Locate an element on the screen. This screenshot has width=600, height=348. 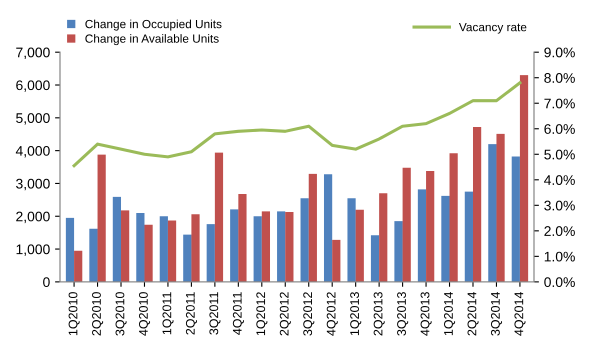
x-tick-label: 4Q2010 is located at coordinates (144, 314).